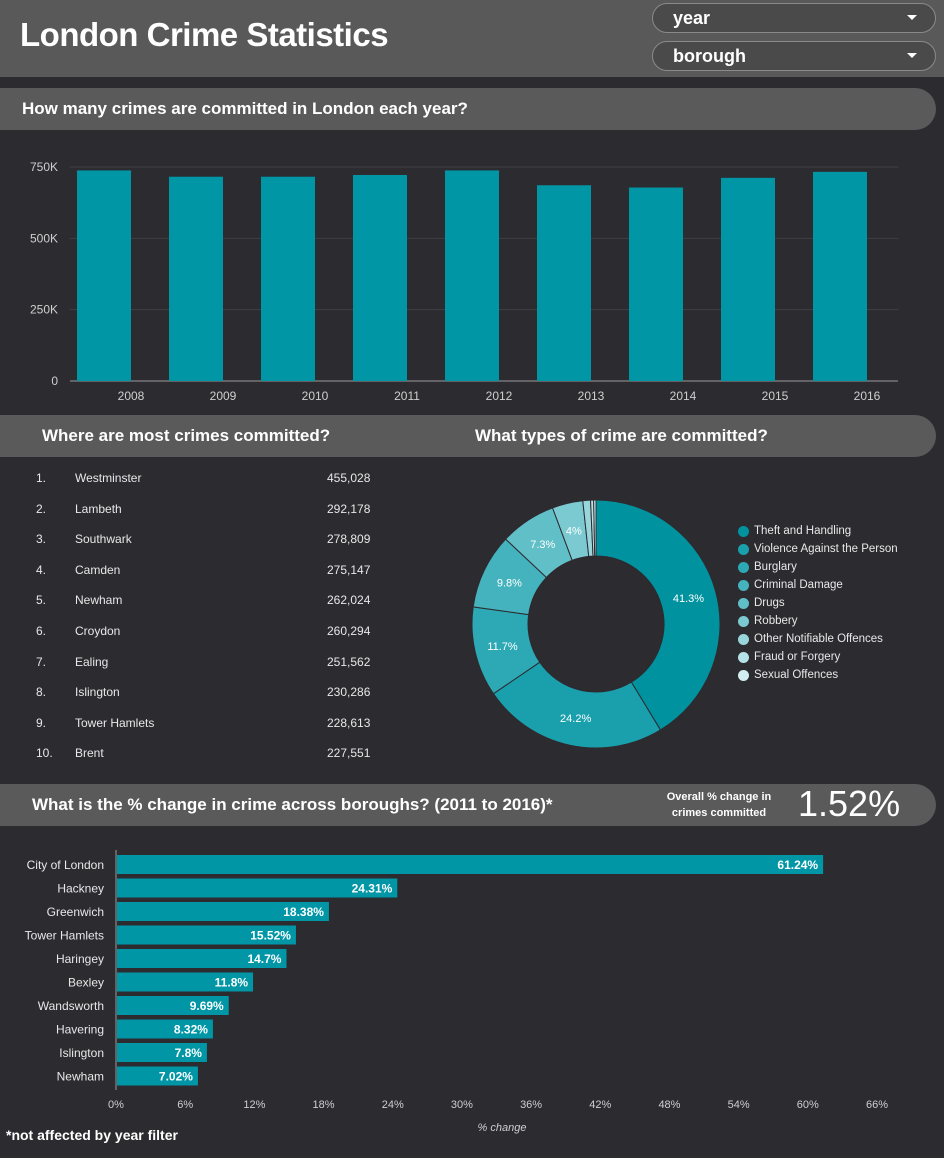 This screenshot has width=944, height=1158. Describe the element at coordinates (185, 1105) in the screenshot. I see `x-tick-label: 6%` at that location.